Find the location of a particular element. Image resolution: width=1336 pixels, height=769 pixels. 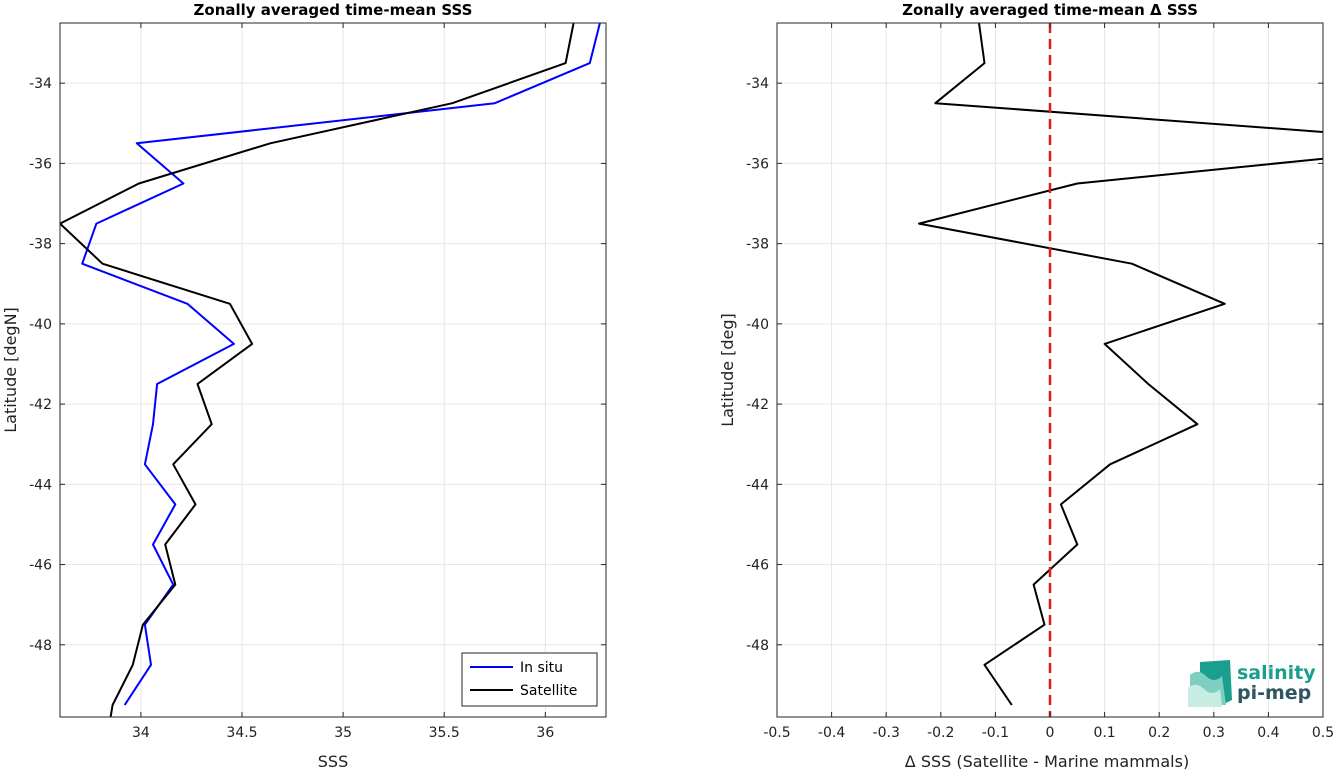

logo-text-salinity: salinity is located at coordinates (1276, 673).